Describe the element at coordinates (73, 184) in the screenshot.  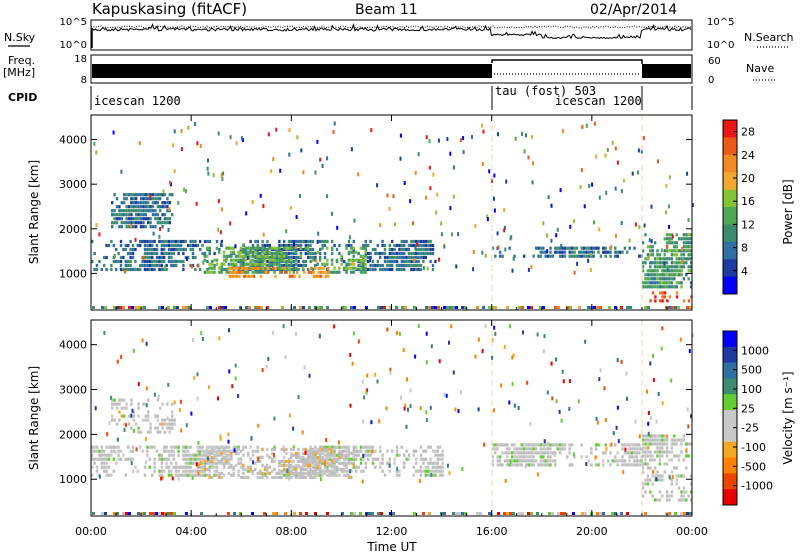
I see `range-tick-label: 3000` at that location.